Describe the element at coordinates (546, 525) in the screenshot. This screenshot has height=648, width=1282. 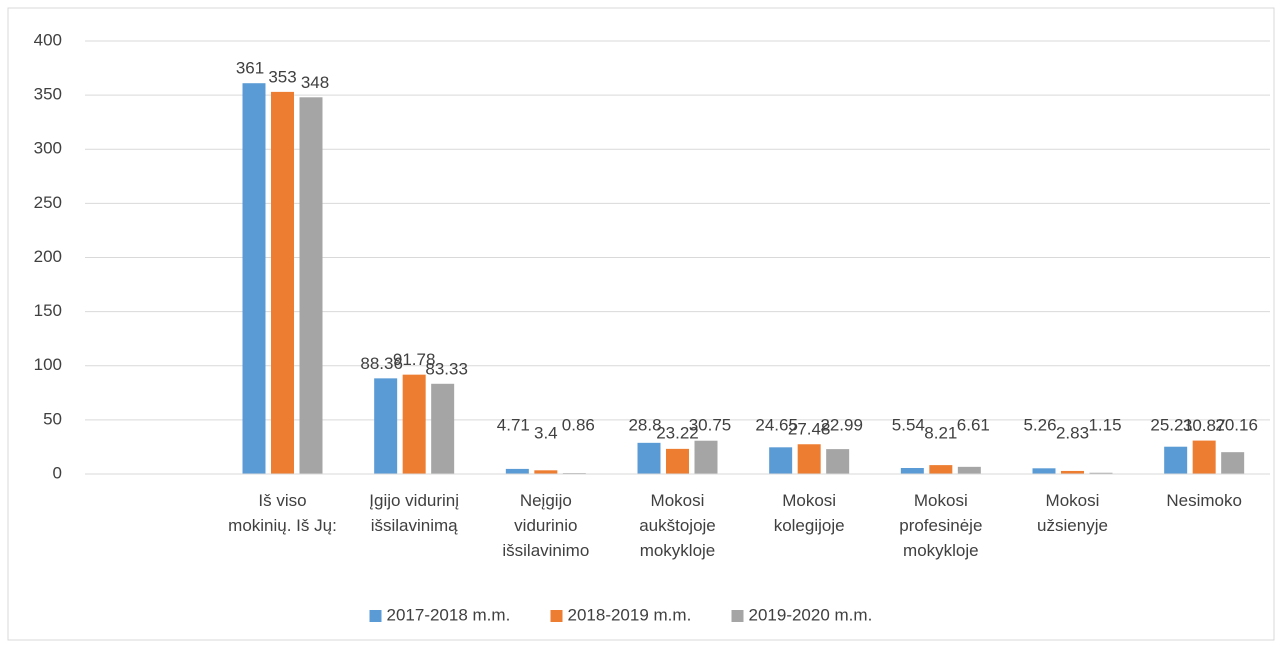
I see `x-tick-label: Neįgijo vidurinio išsilavinimo` at that location.